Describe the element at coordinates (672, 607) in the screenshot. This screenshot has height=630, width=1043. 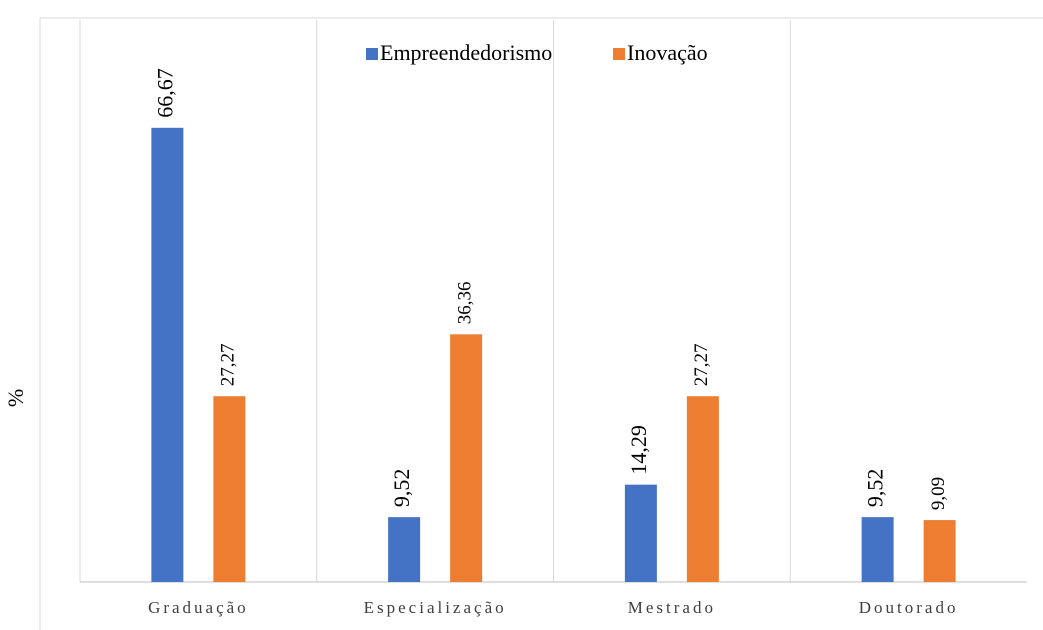
I see `x-tick-label: Mestrado` at that location.